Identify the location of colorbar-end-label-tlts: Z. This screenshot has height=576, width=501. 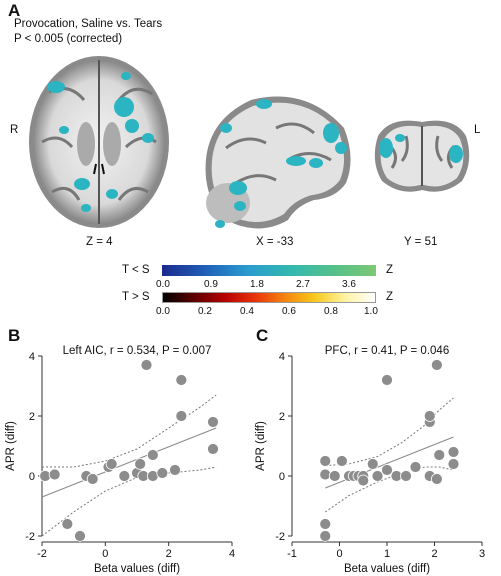
(390, 270).